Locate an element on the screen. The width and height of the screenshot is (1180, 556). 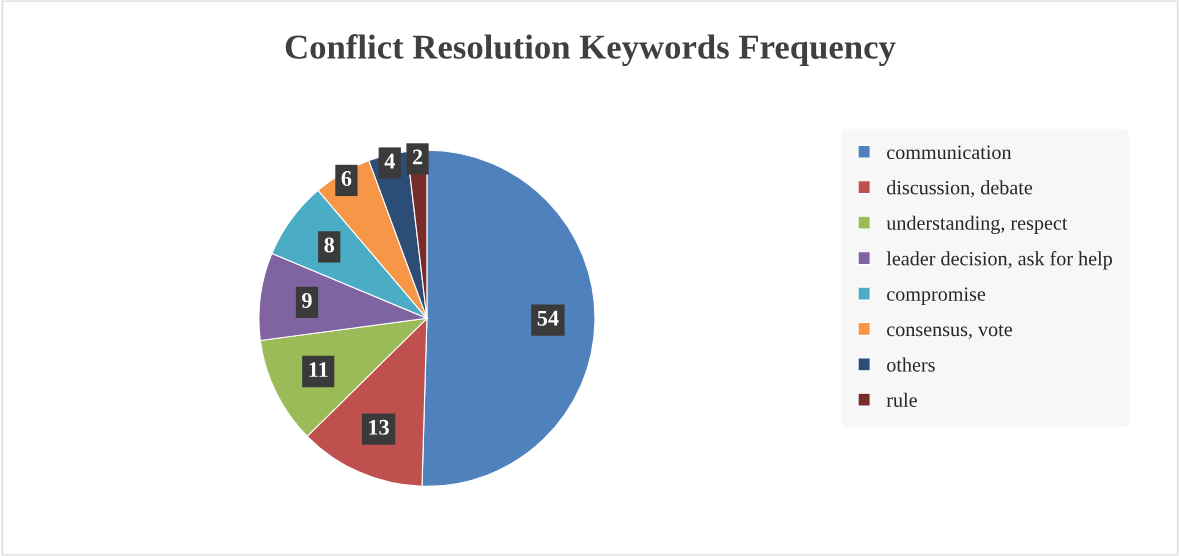
legend-label: compromise is located at coordinates (936, 296).